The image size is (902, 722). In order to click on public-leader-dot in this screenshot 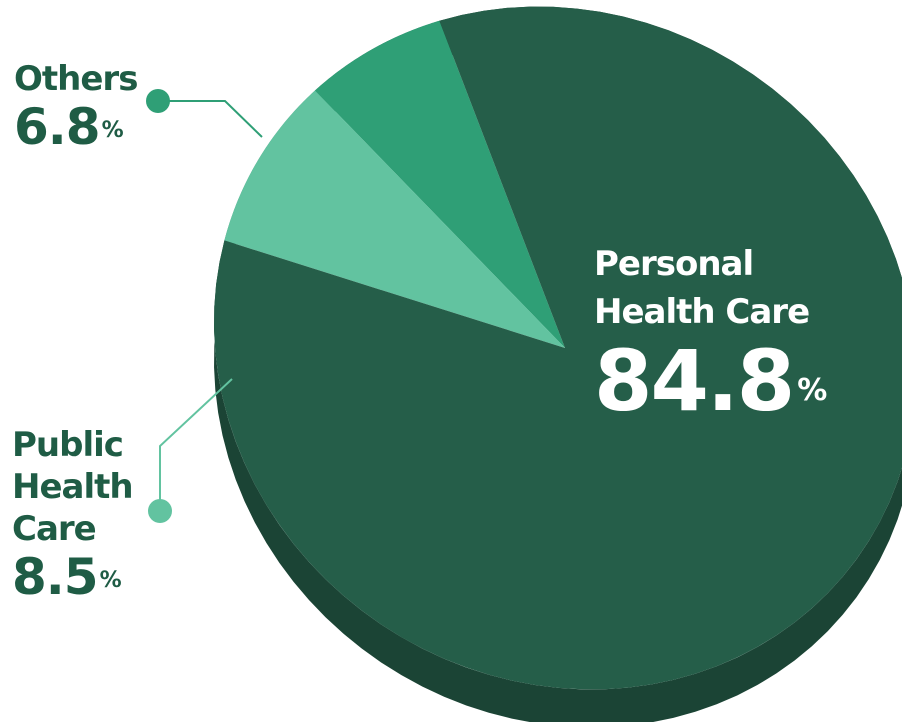, I will do `click(160, 511)`.